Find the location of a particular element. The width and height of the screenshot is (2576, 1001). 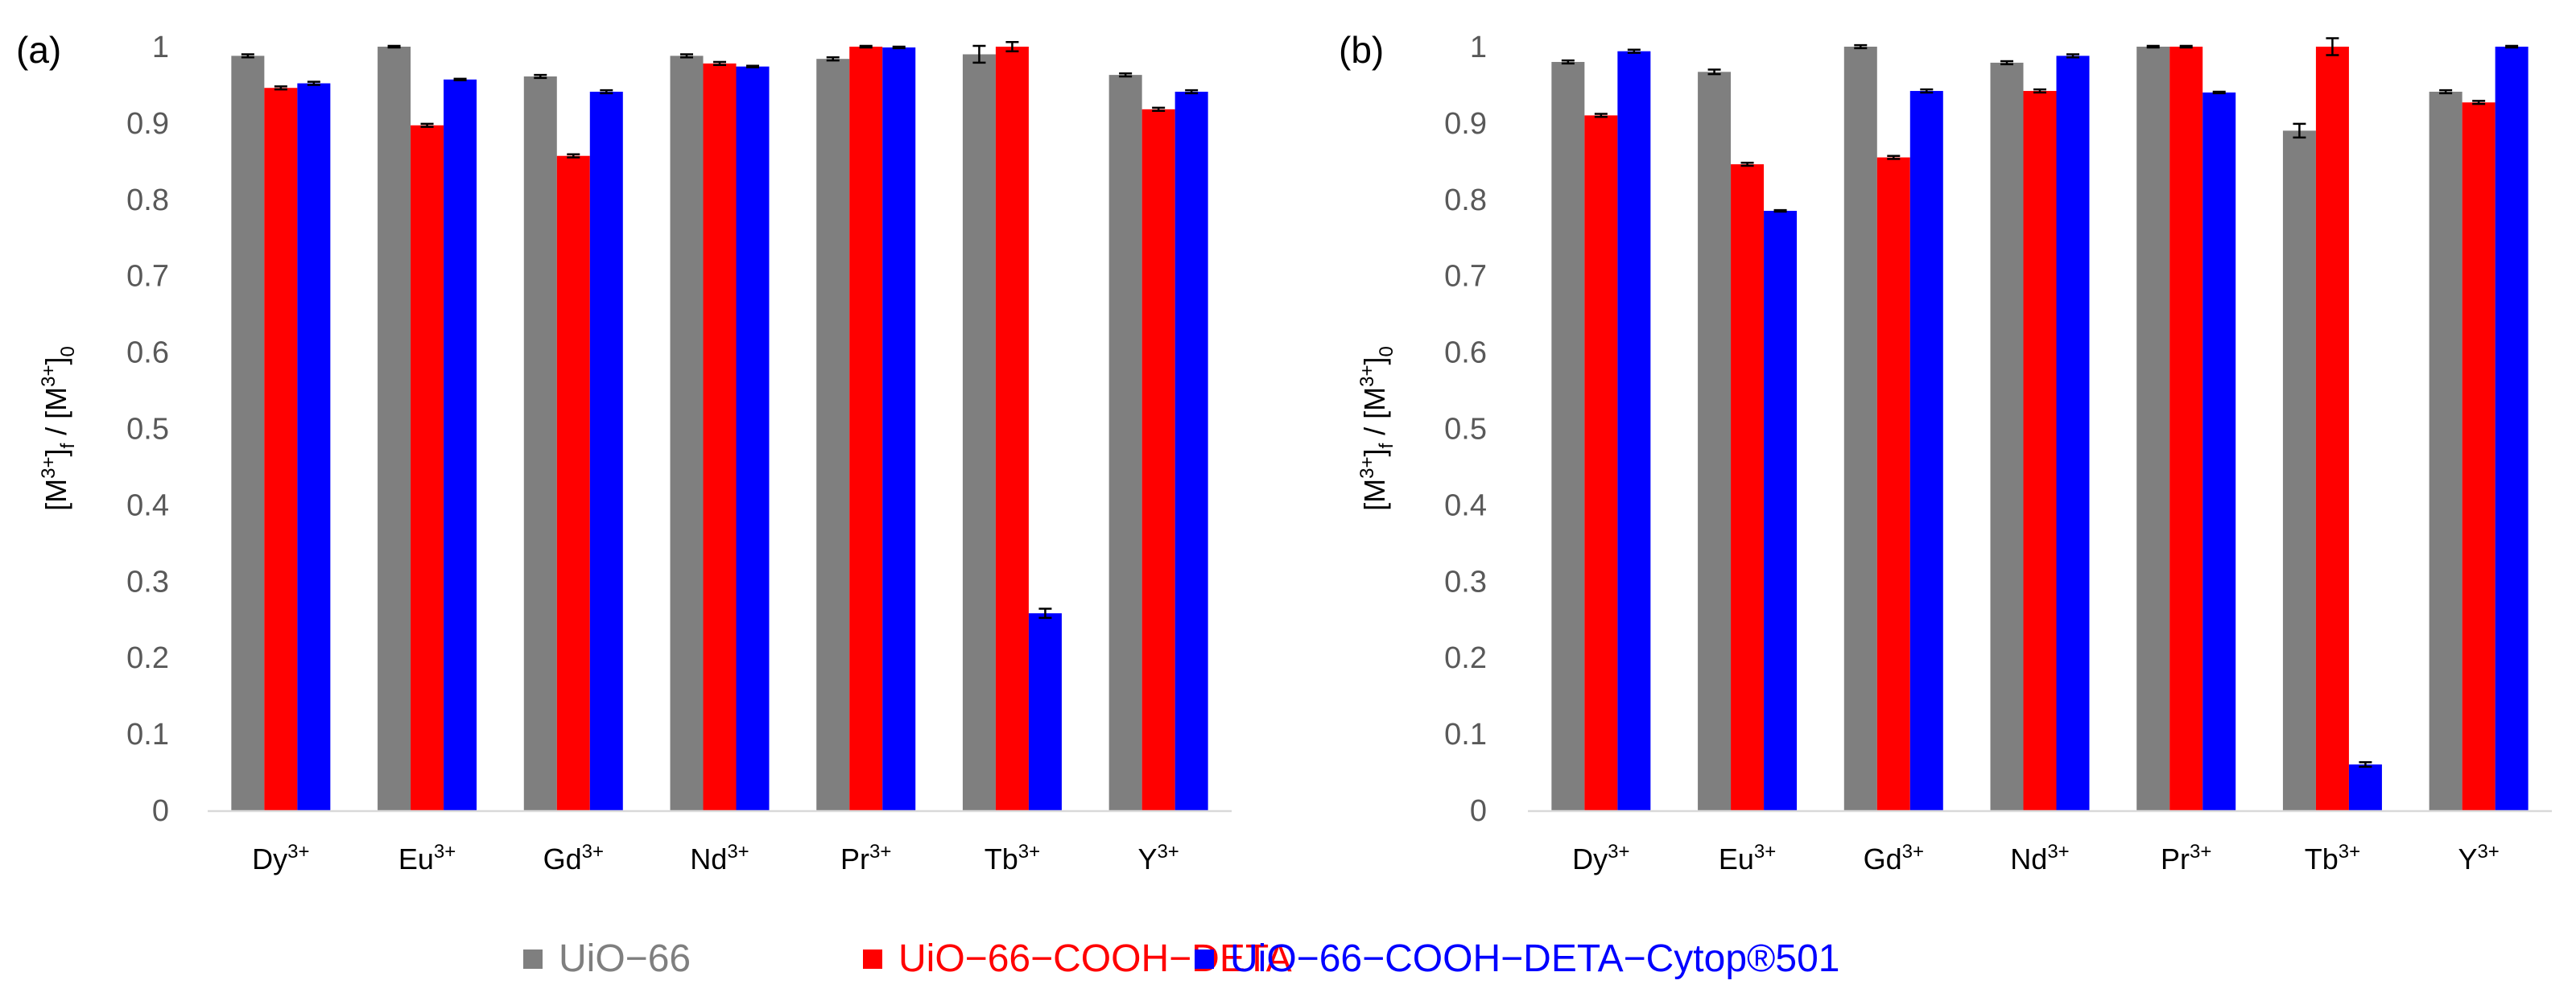

bar-0-s0-c2 is located at coordinates (540, 444).